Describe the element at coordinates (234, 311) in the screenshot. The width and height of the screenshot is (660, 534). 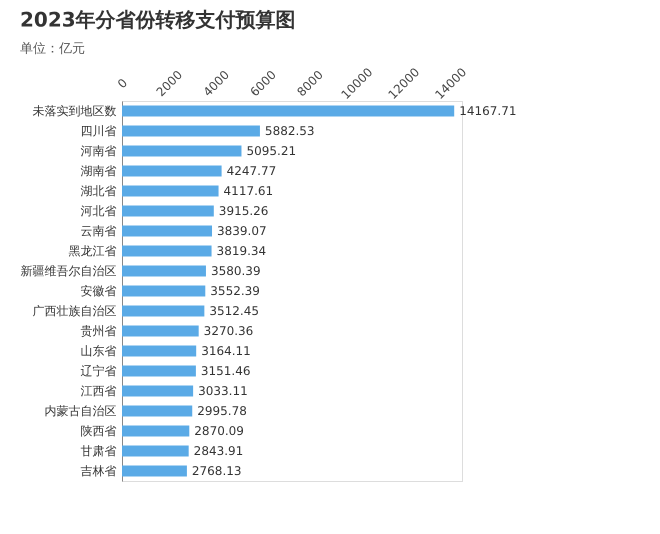
I see `data-label: 3512.45` at that location.